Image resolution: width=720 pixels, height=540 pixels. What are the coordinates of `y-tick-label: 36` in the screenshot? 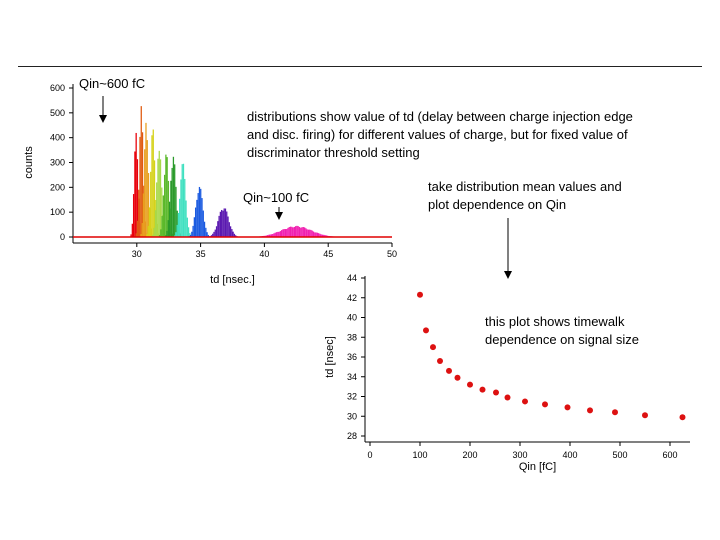 It's located at (352, 357).